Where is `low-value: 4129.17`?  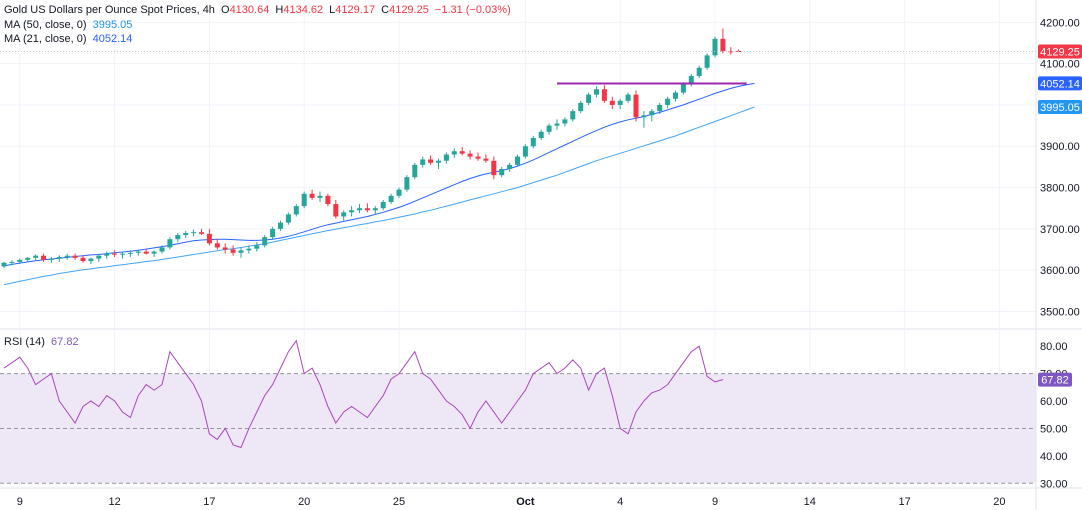 low-value: 4129.17 is located at coordinates (355, 10).